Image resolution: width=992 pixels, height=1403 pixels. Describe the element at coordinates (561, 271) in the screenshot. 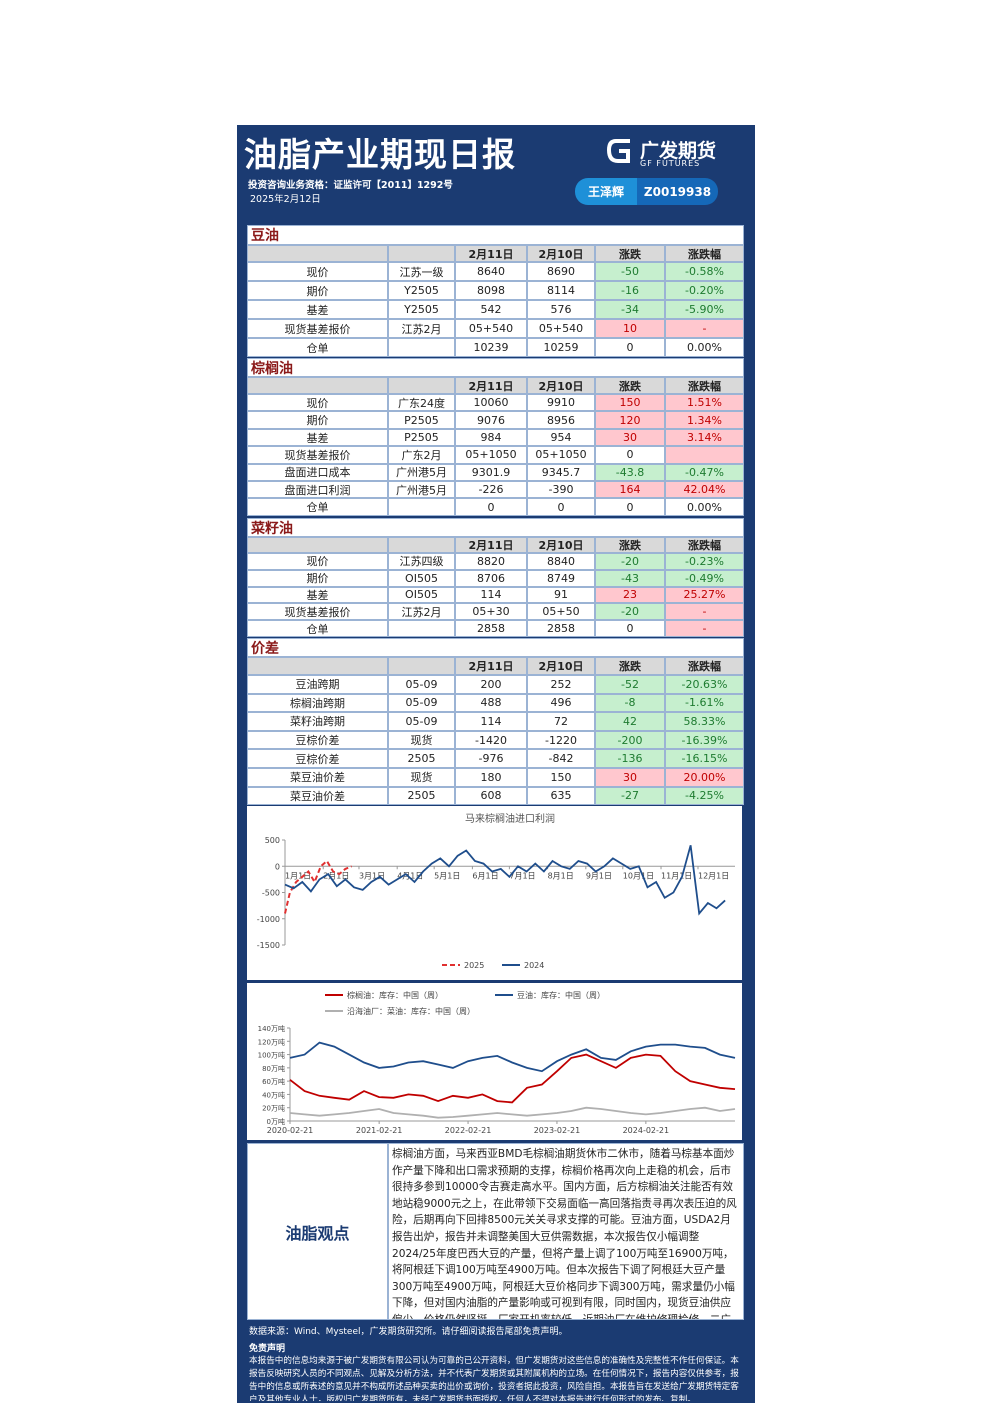

I see `table-cell: 8690` at that location.